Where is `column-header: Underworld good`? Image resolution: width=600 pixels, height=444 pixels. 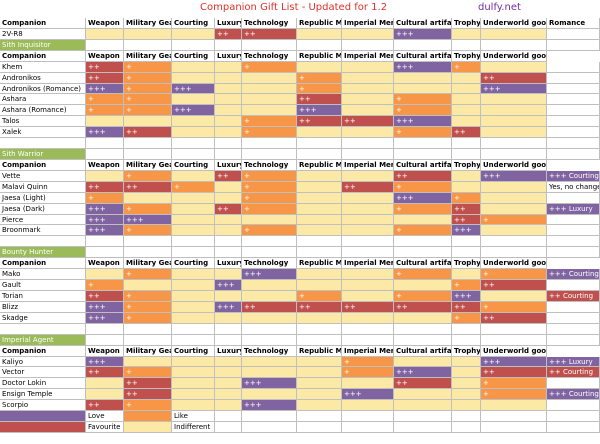
column-header: Underworld good is located at coordinates (514, 56).